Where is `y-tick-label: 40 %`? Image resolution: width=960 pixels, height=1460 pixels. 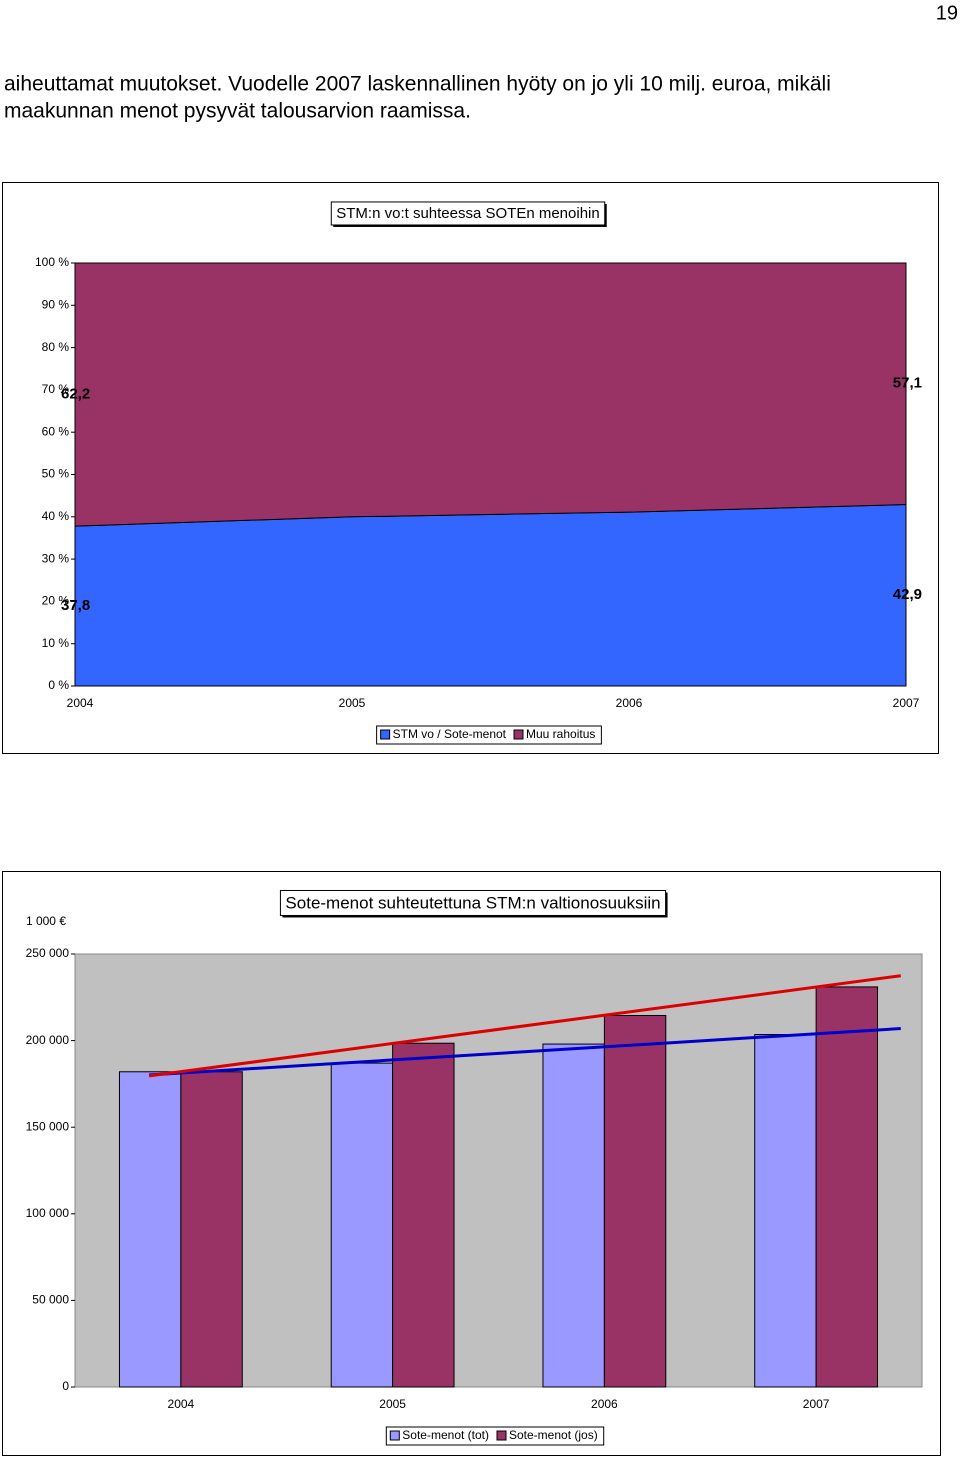
y-tick-label: 40 % is located at coordinates (56, 516).